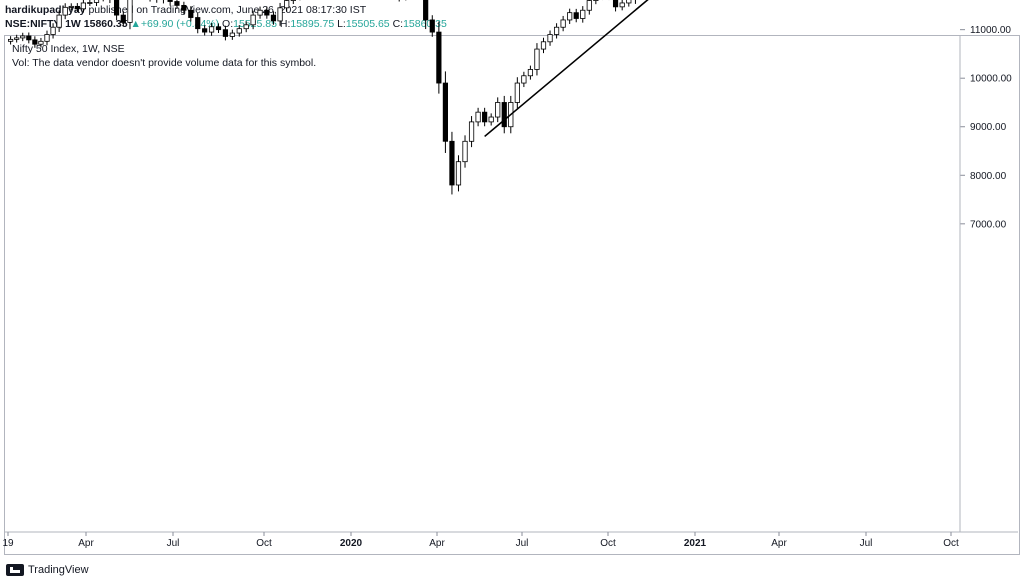 The height and width of the screenshot is (584, 1024). What do you see at coordinates (312, 24) in the screenshot?
I see `high-value: 15895.75` at bounding box center [312, 24].